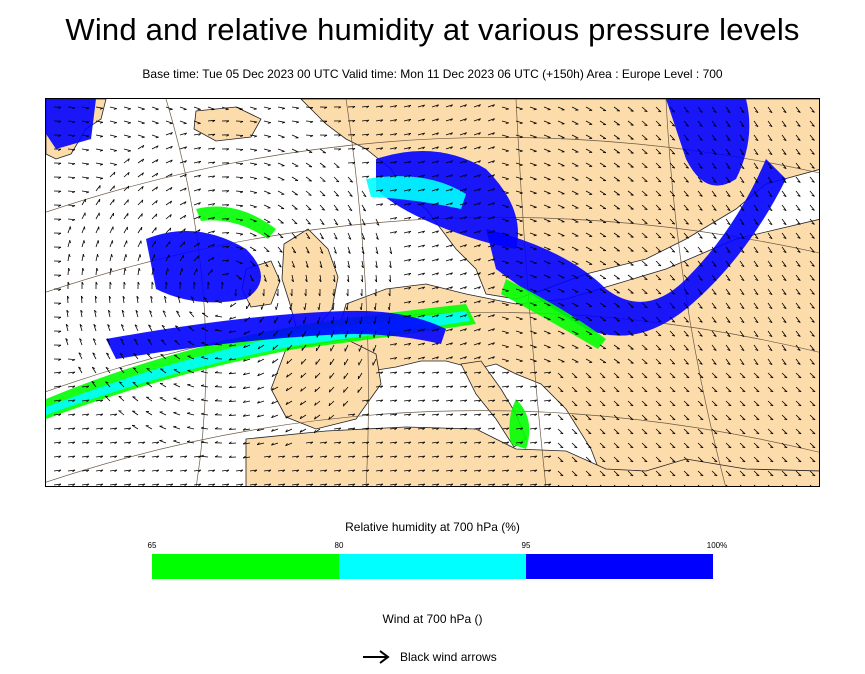  I want to click on legend-tick-65: 65, so click(152, 545).